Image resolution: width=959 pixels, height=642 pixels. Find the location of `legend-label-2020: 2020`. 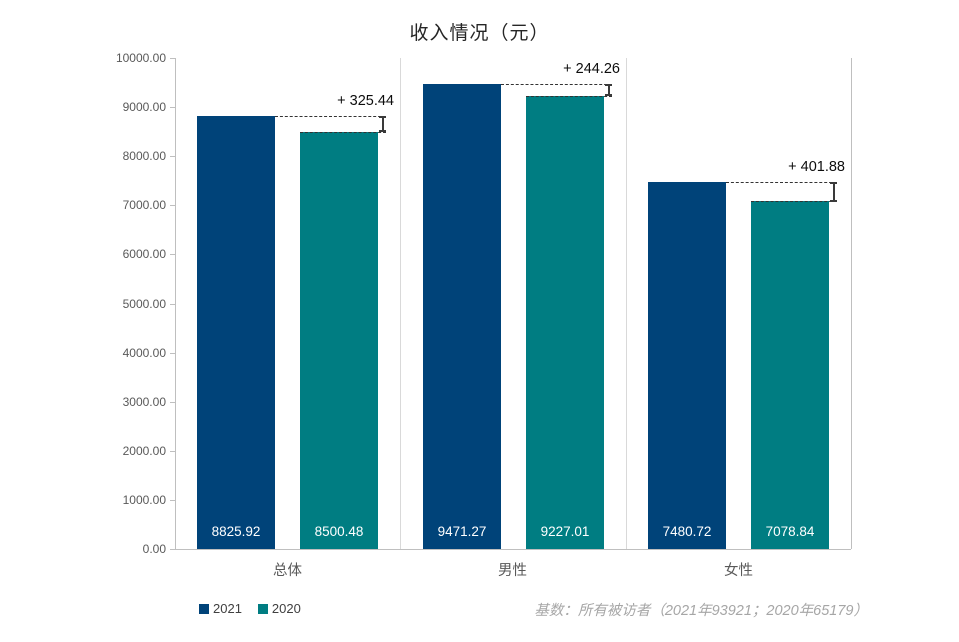

legend-label-2020: 2020 is located at coordinates (286, 608).